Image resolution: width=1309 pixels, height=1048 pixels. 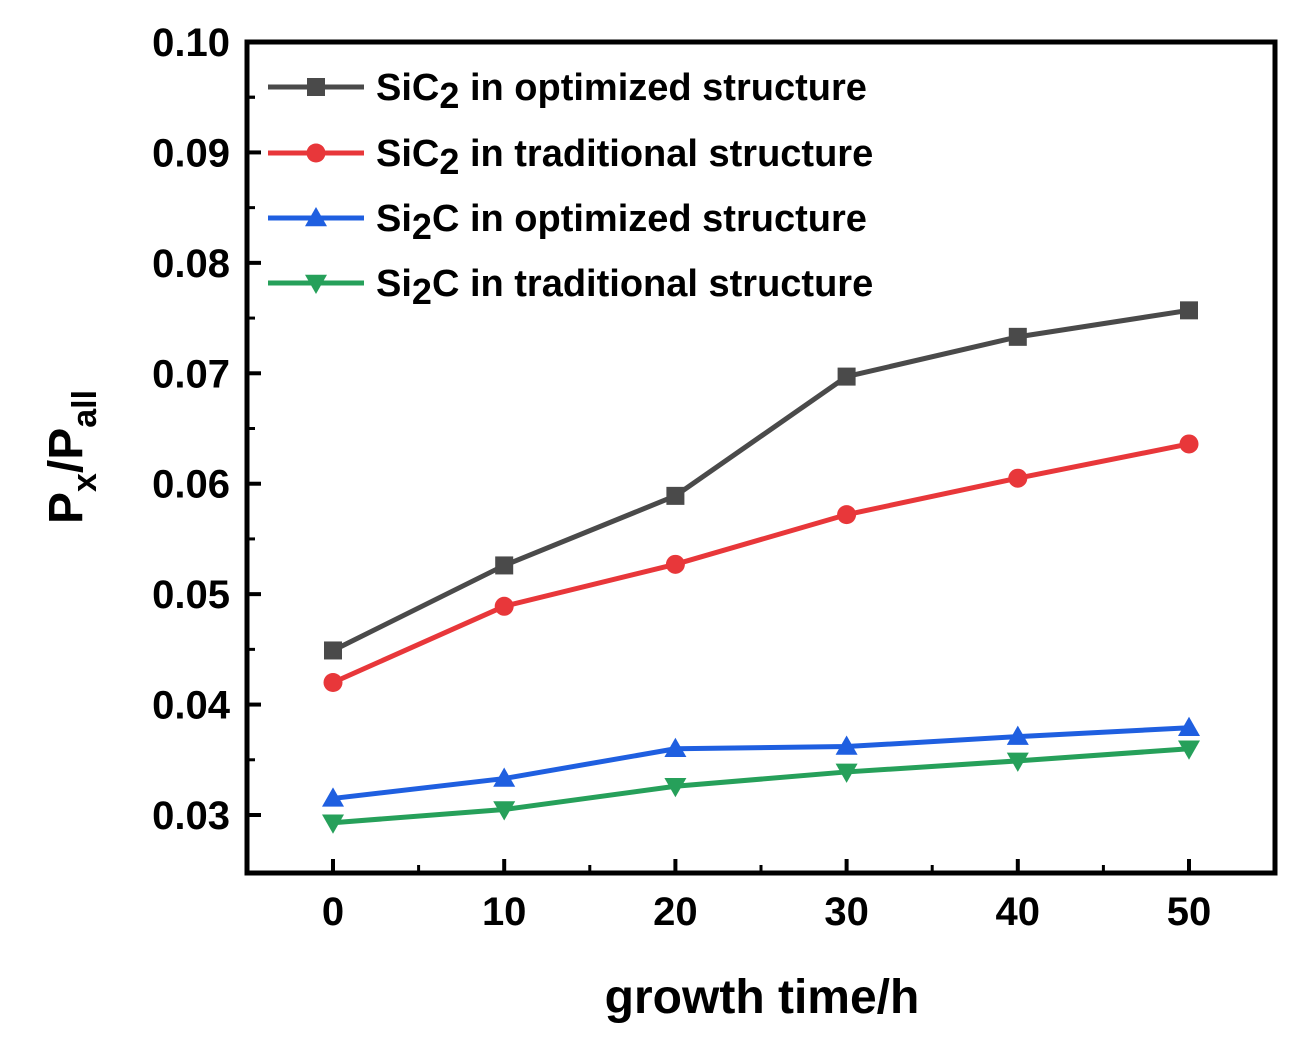 I want to click on y-axis-title-sub-all: all, so click(x=85, y=409).